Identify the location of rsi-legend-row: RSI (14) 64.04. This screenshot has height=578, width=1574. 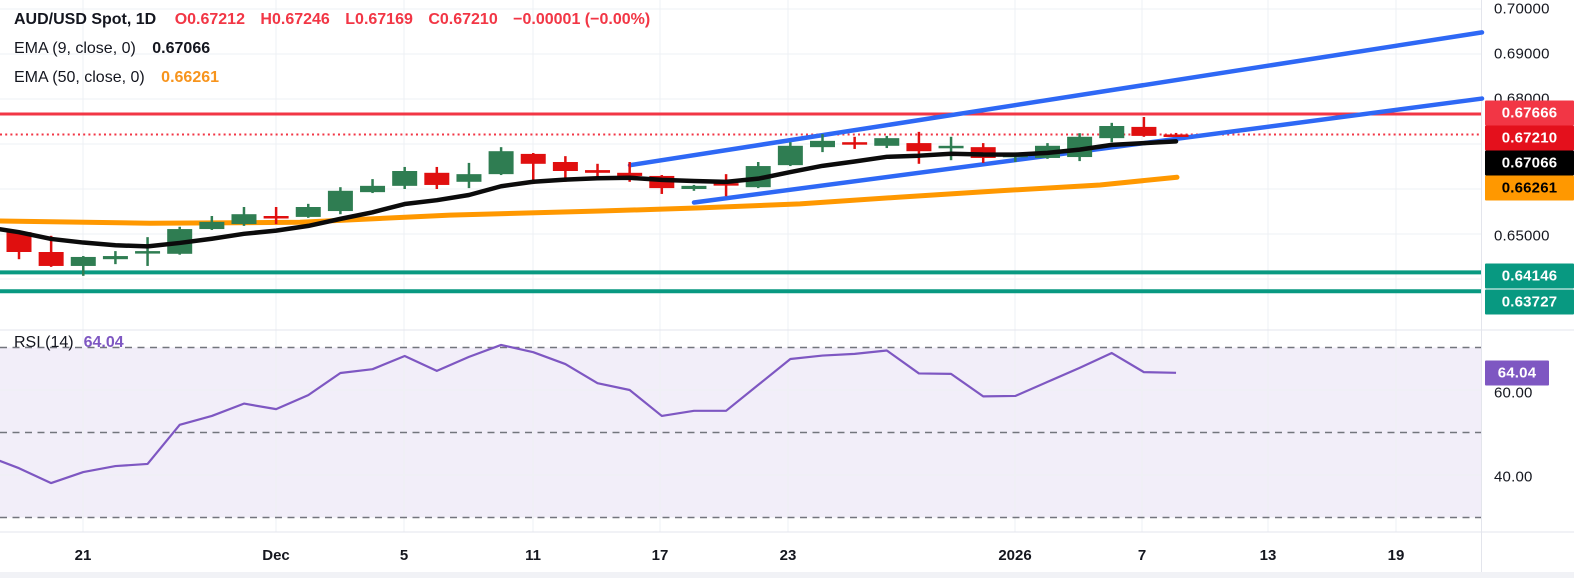
(69, 343).